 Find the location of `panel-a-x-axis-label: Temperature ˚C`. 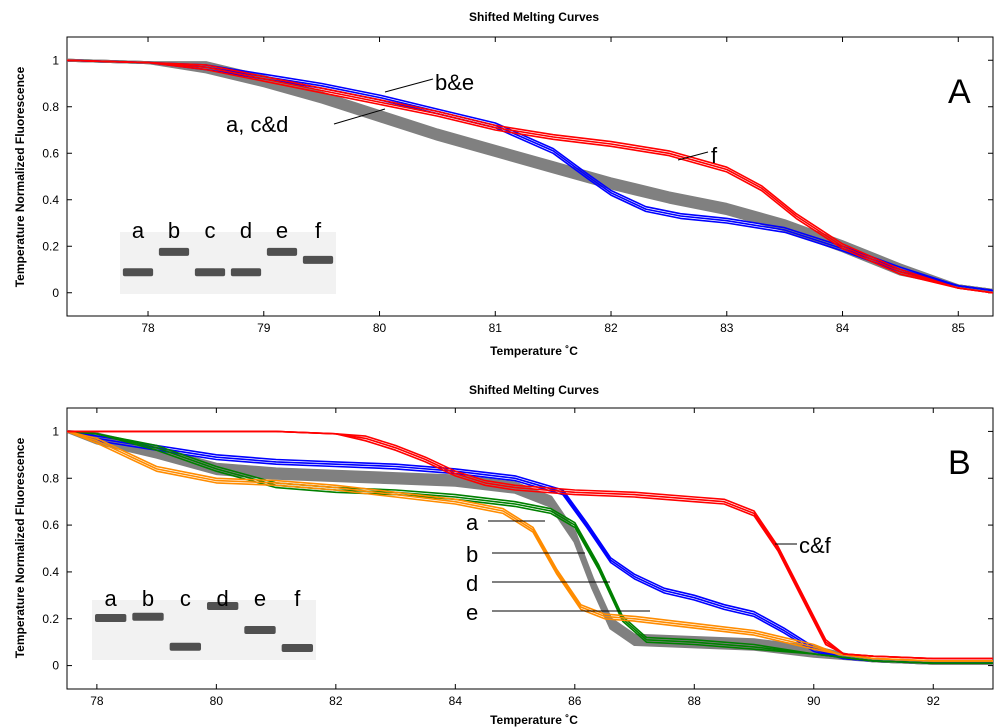

panel-a-x-axis-label: Temperature ˚C is located at coordinates (534, 351).